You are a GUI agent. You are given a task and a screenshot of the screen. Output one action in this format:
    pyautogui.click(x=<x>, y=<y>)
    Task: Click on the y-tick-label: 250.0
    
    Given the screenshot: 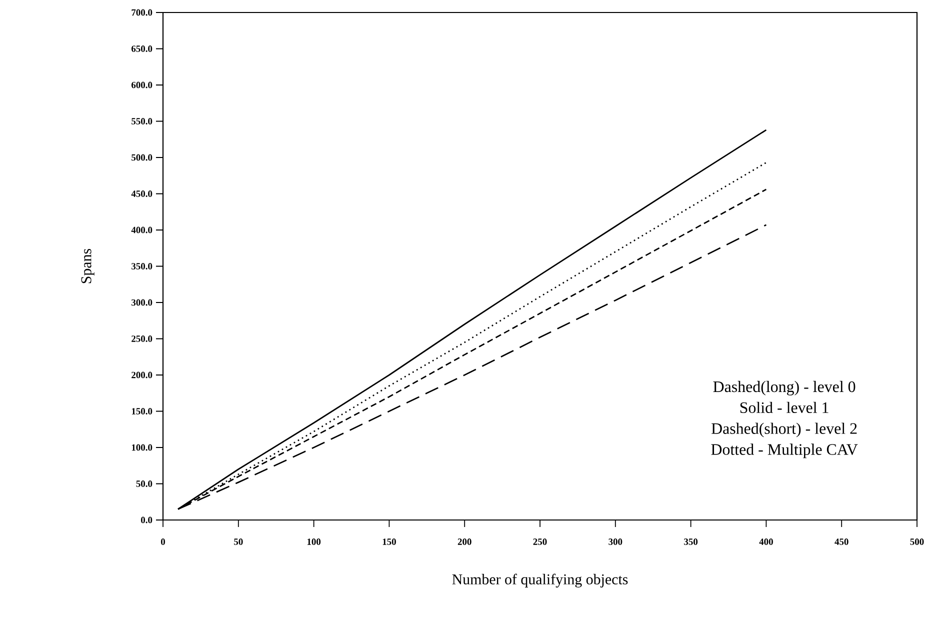 What is the action you would take?
    pyautogui.click(x=142, y=339)
    